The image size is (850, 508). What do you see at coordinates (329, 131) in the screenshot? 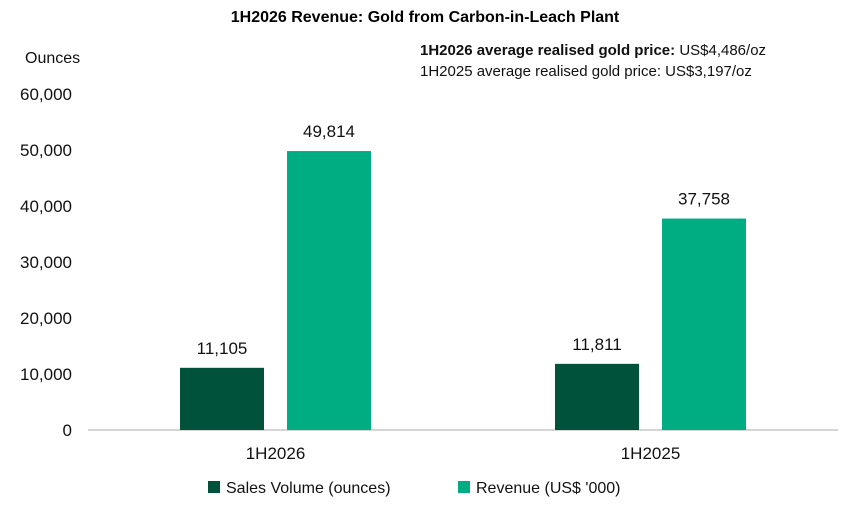
I see `data-label: 49,814` at bounding box center [329, 131].